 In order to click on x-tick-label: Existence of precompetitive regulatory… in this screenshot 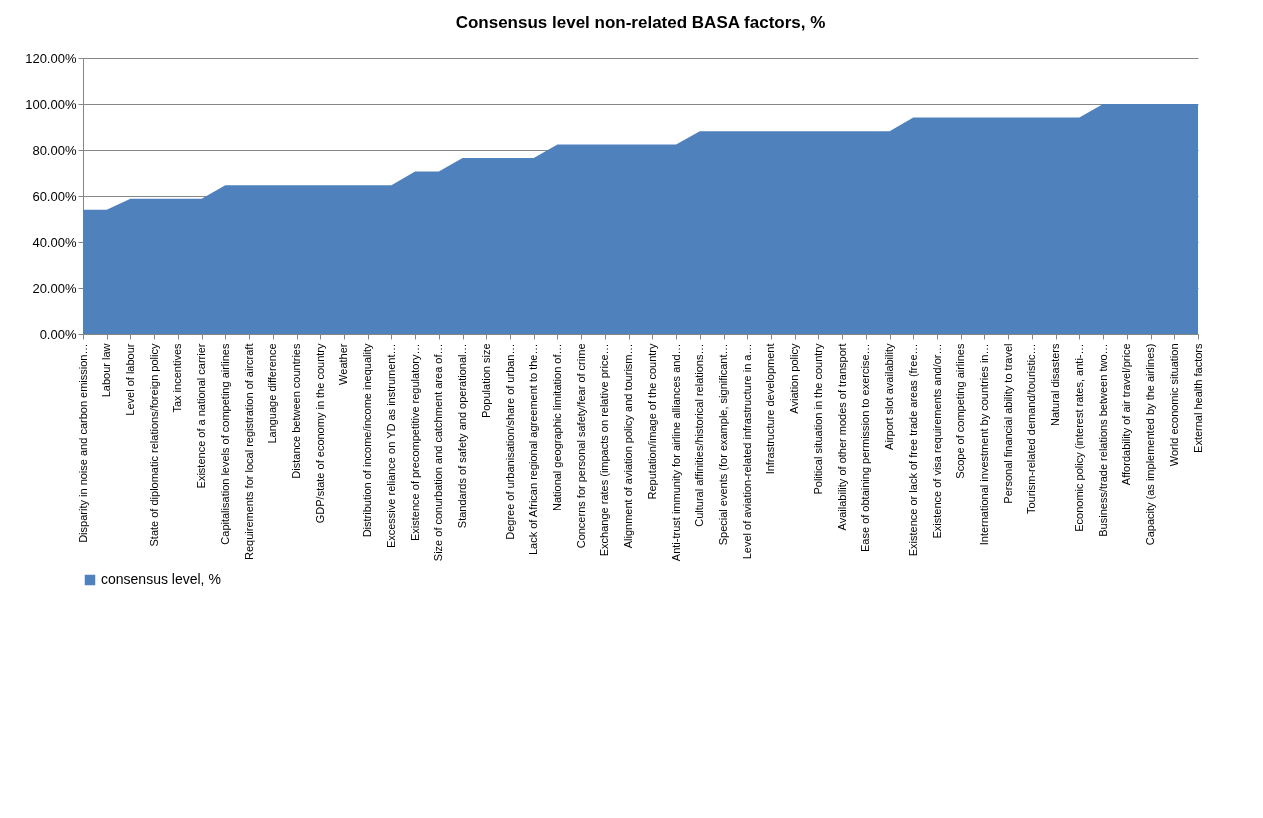, I will do `click(414, 442)`.